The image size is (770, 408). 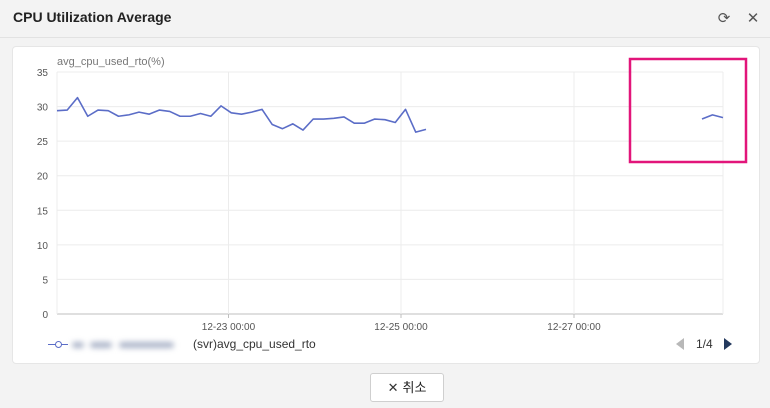 I want to click on y-tick-label: 10, so click(x=43, y=246).